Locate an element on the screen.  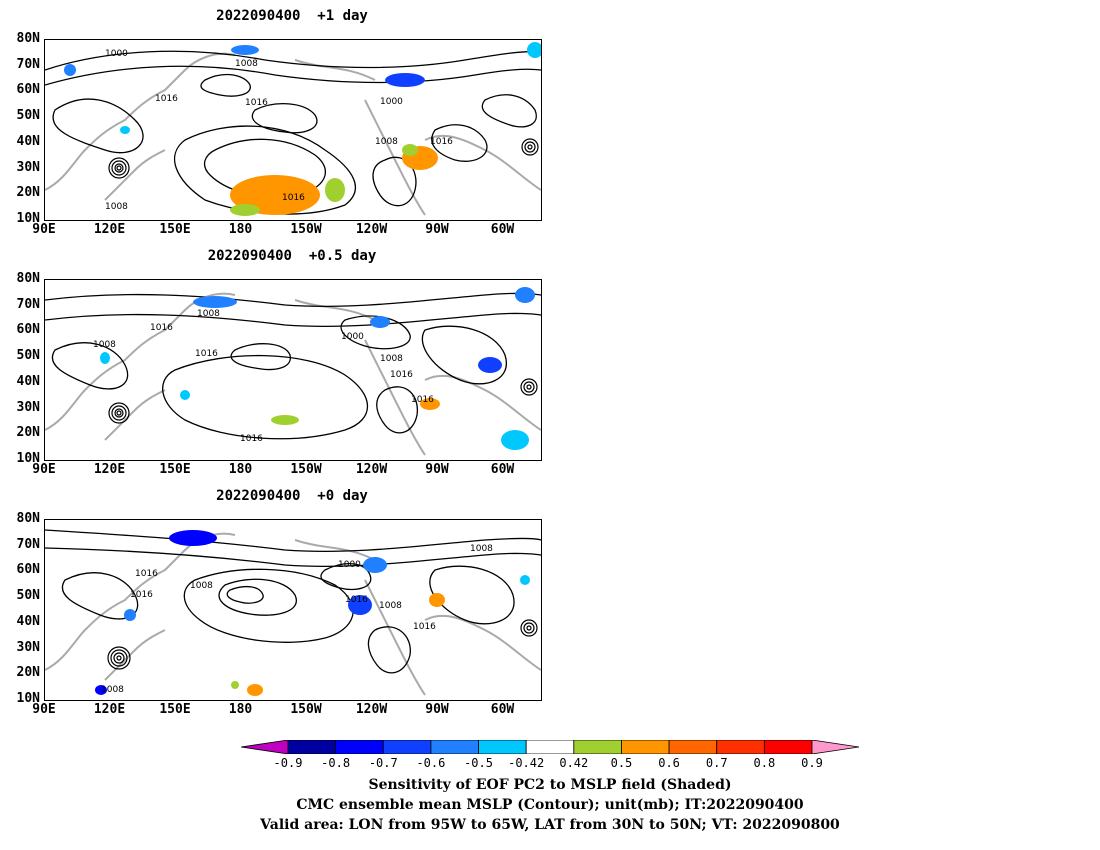
colorbar-tick-label: -0.5 is located at coordinates (478, 763).